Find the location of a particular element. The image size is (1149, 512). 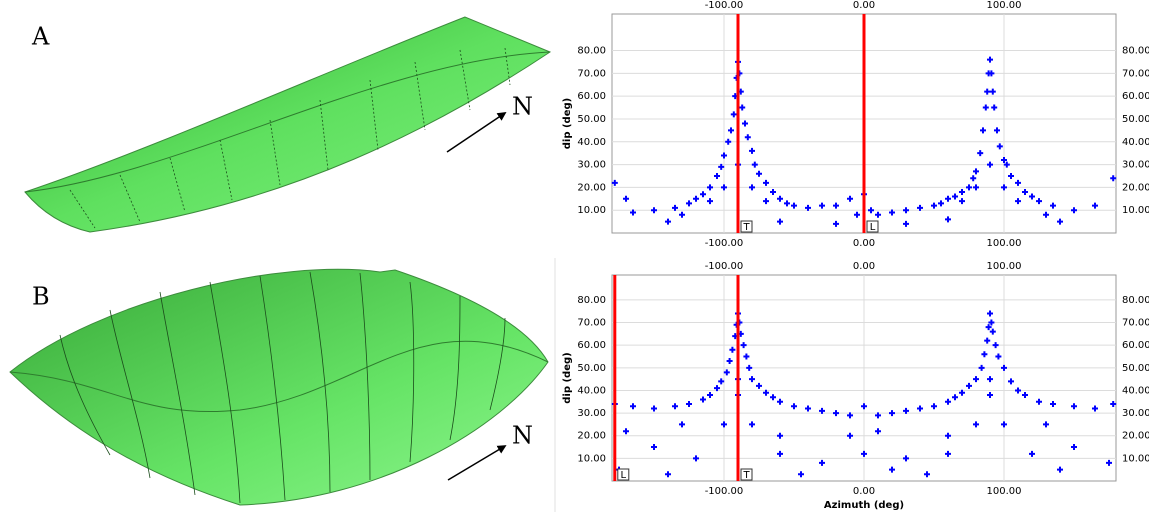

north-arrow is located at coordinates (477, 463).